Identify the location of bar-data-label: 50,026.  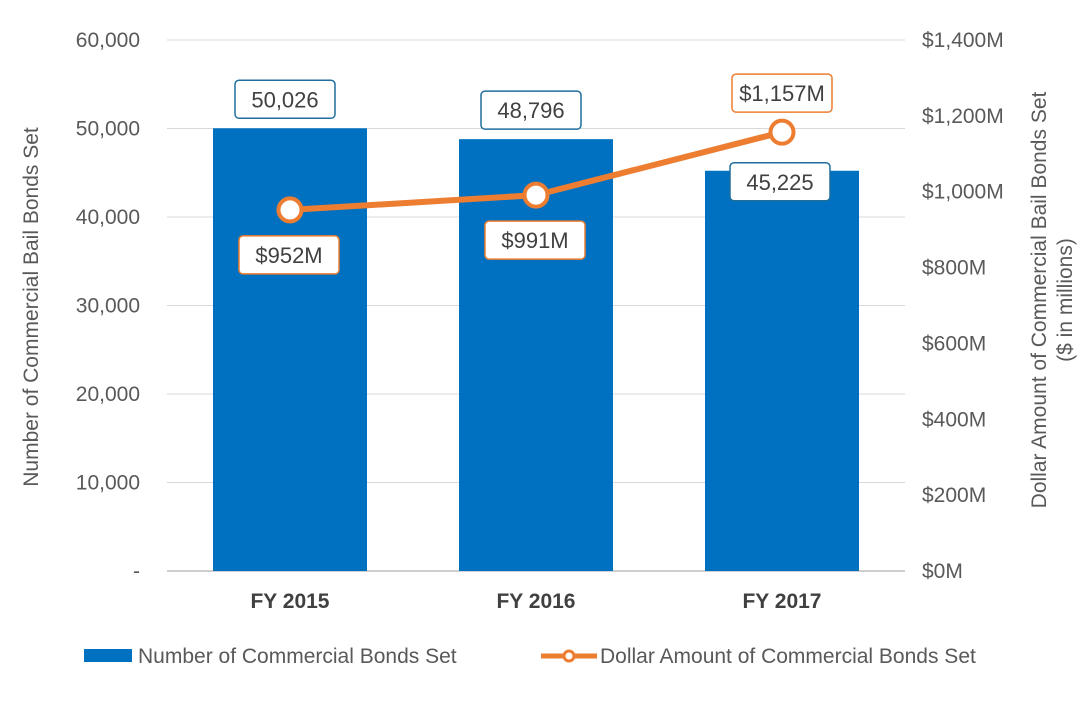
(284, 99).